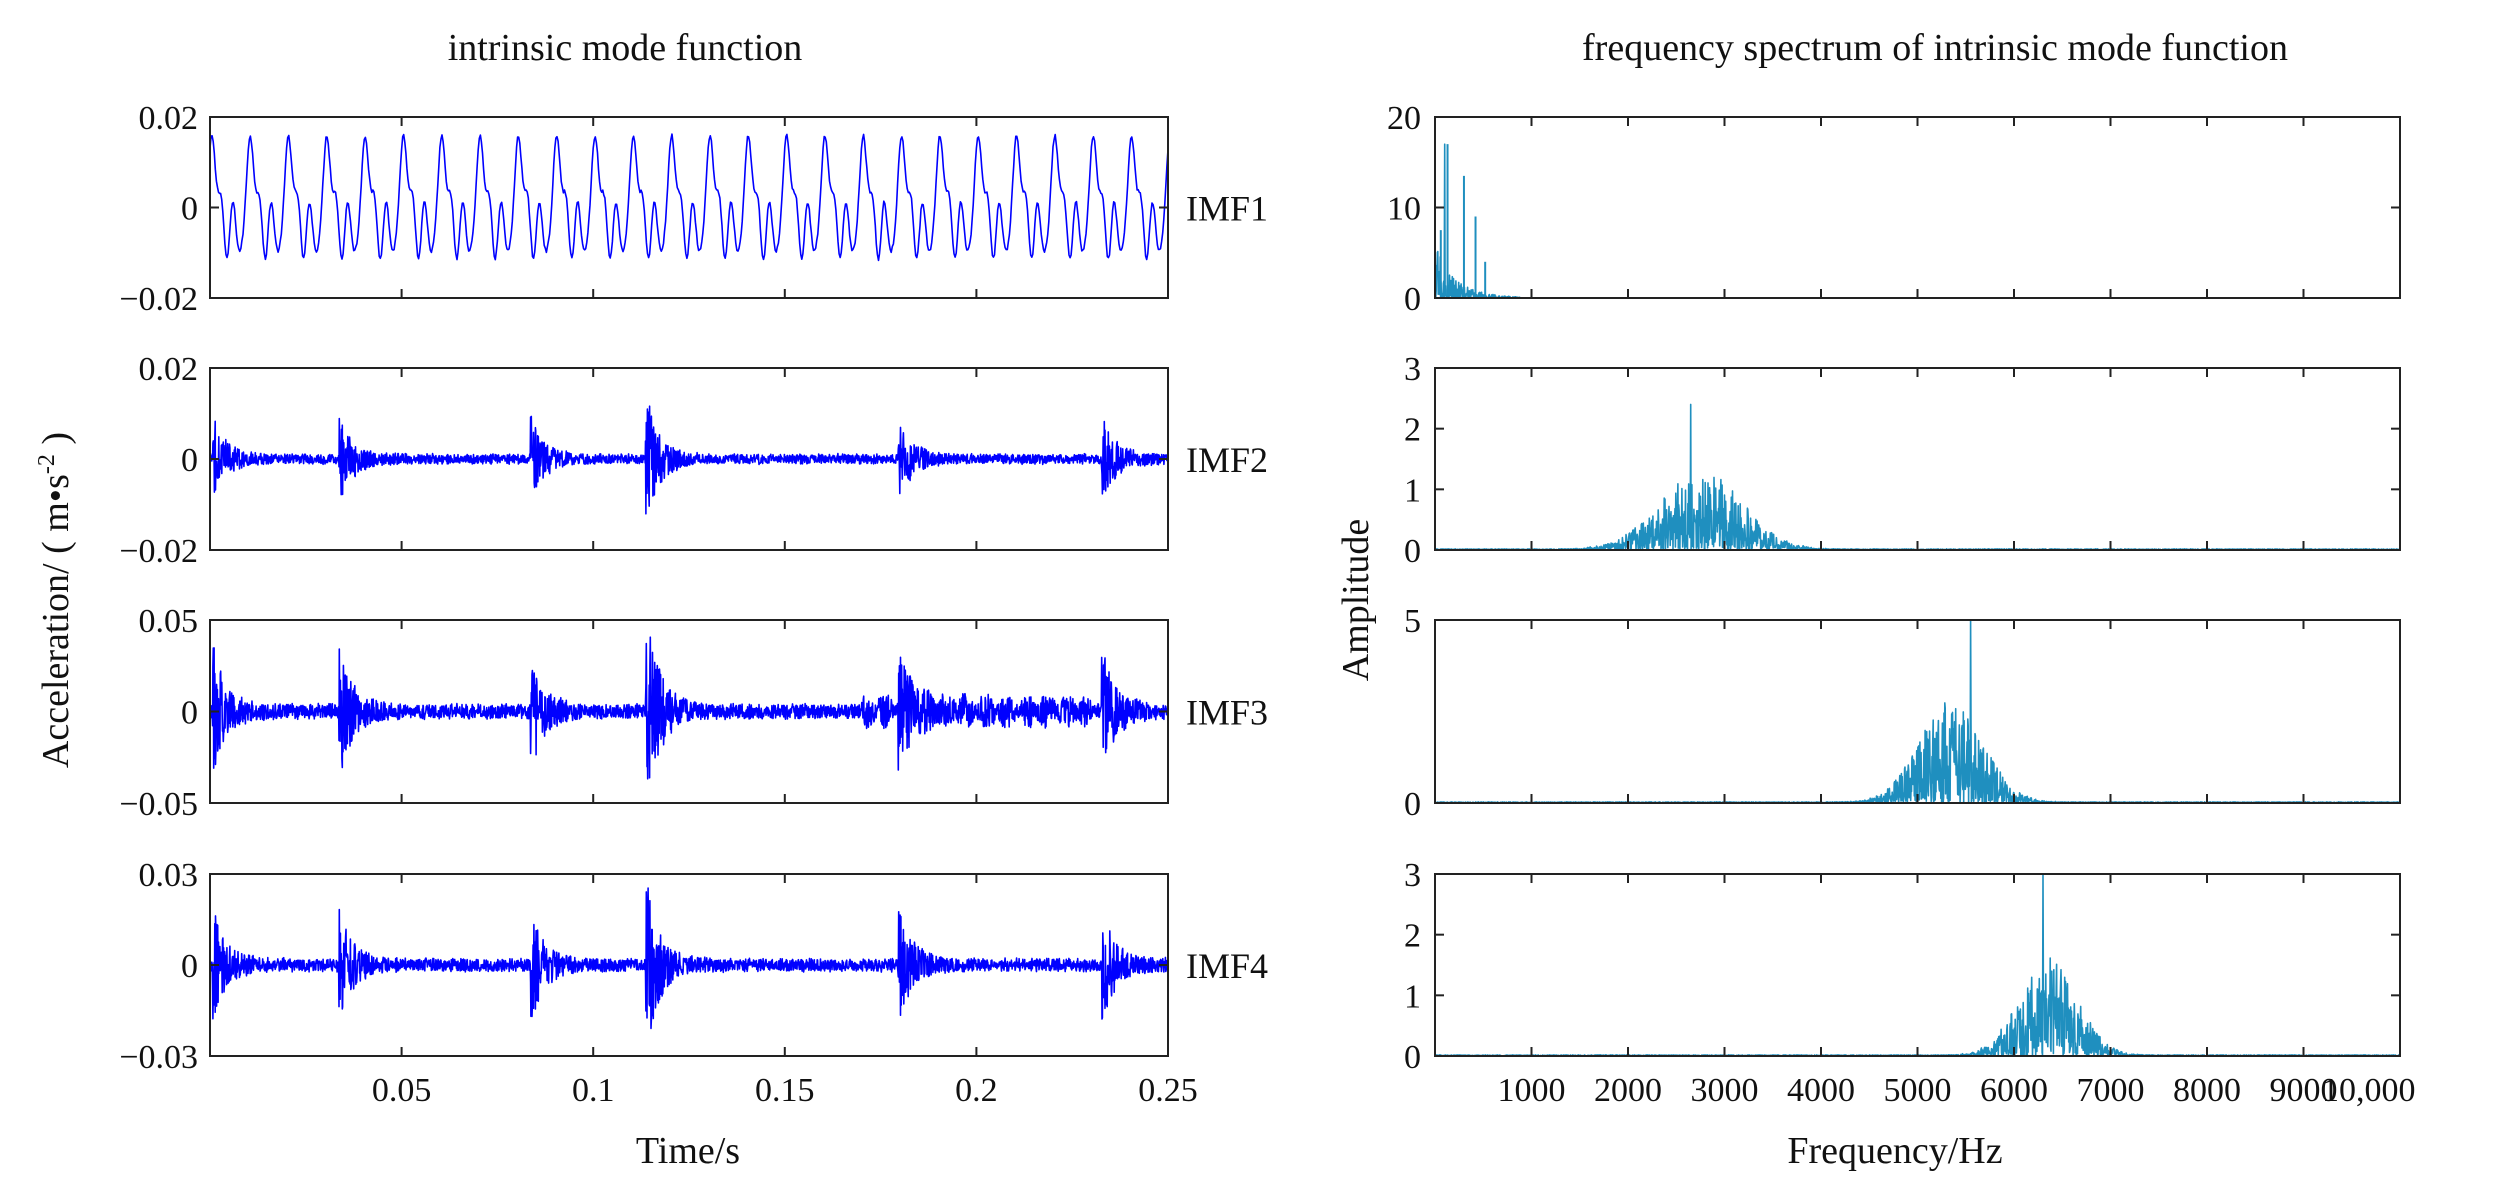 The height and width of the screenshot is (1203, 2510). I want to click on spectrum-panel-1: 0 10 20, so click(1894, 209).